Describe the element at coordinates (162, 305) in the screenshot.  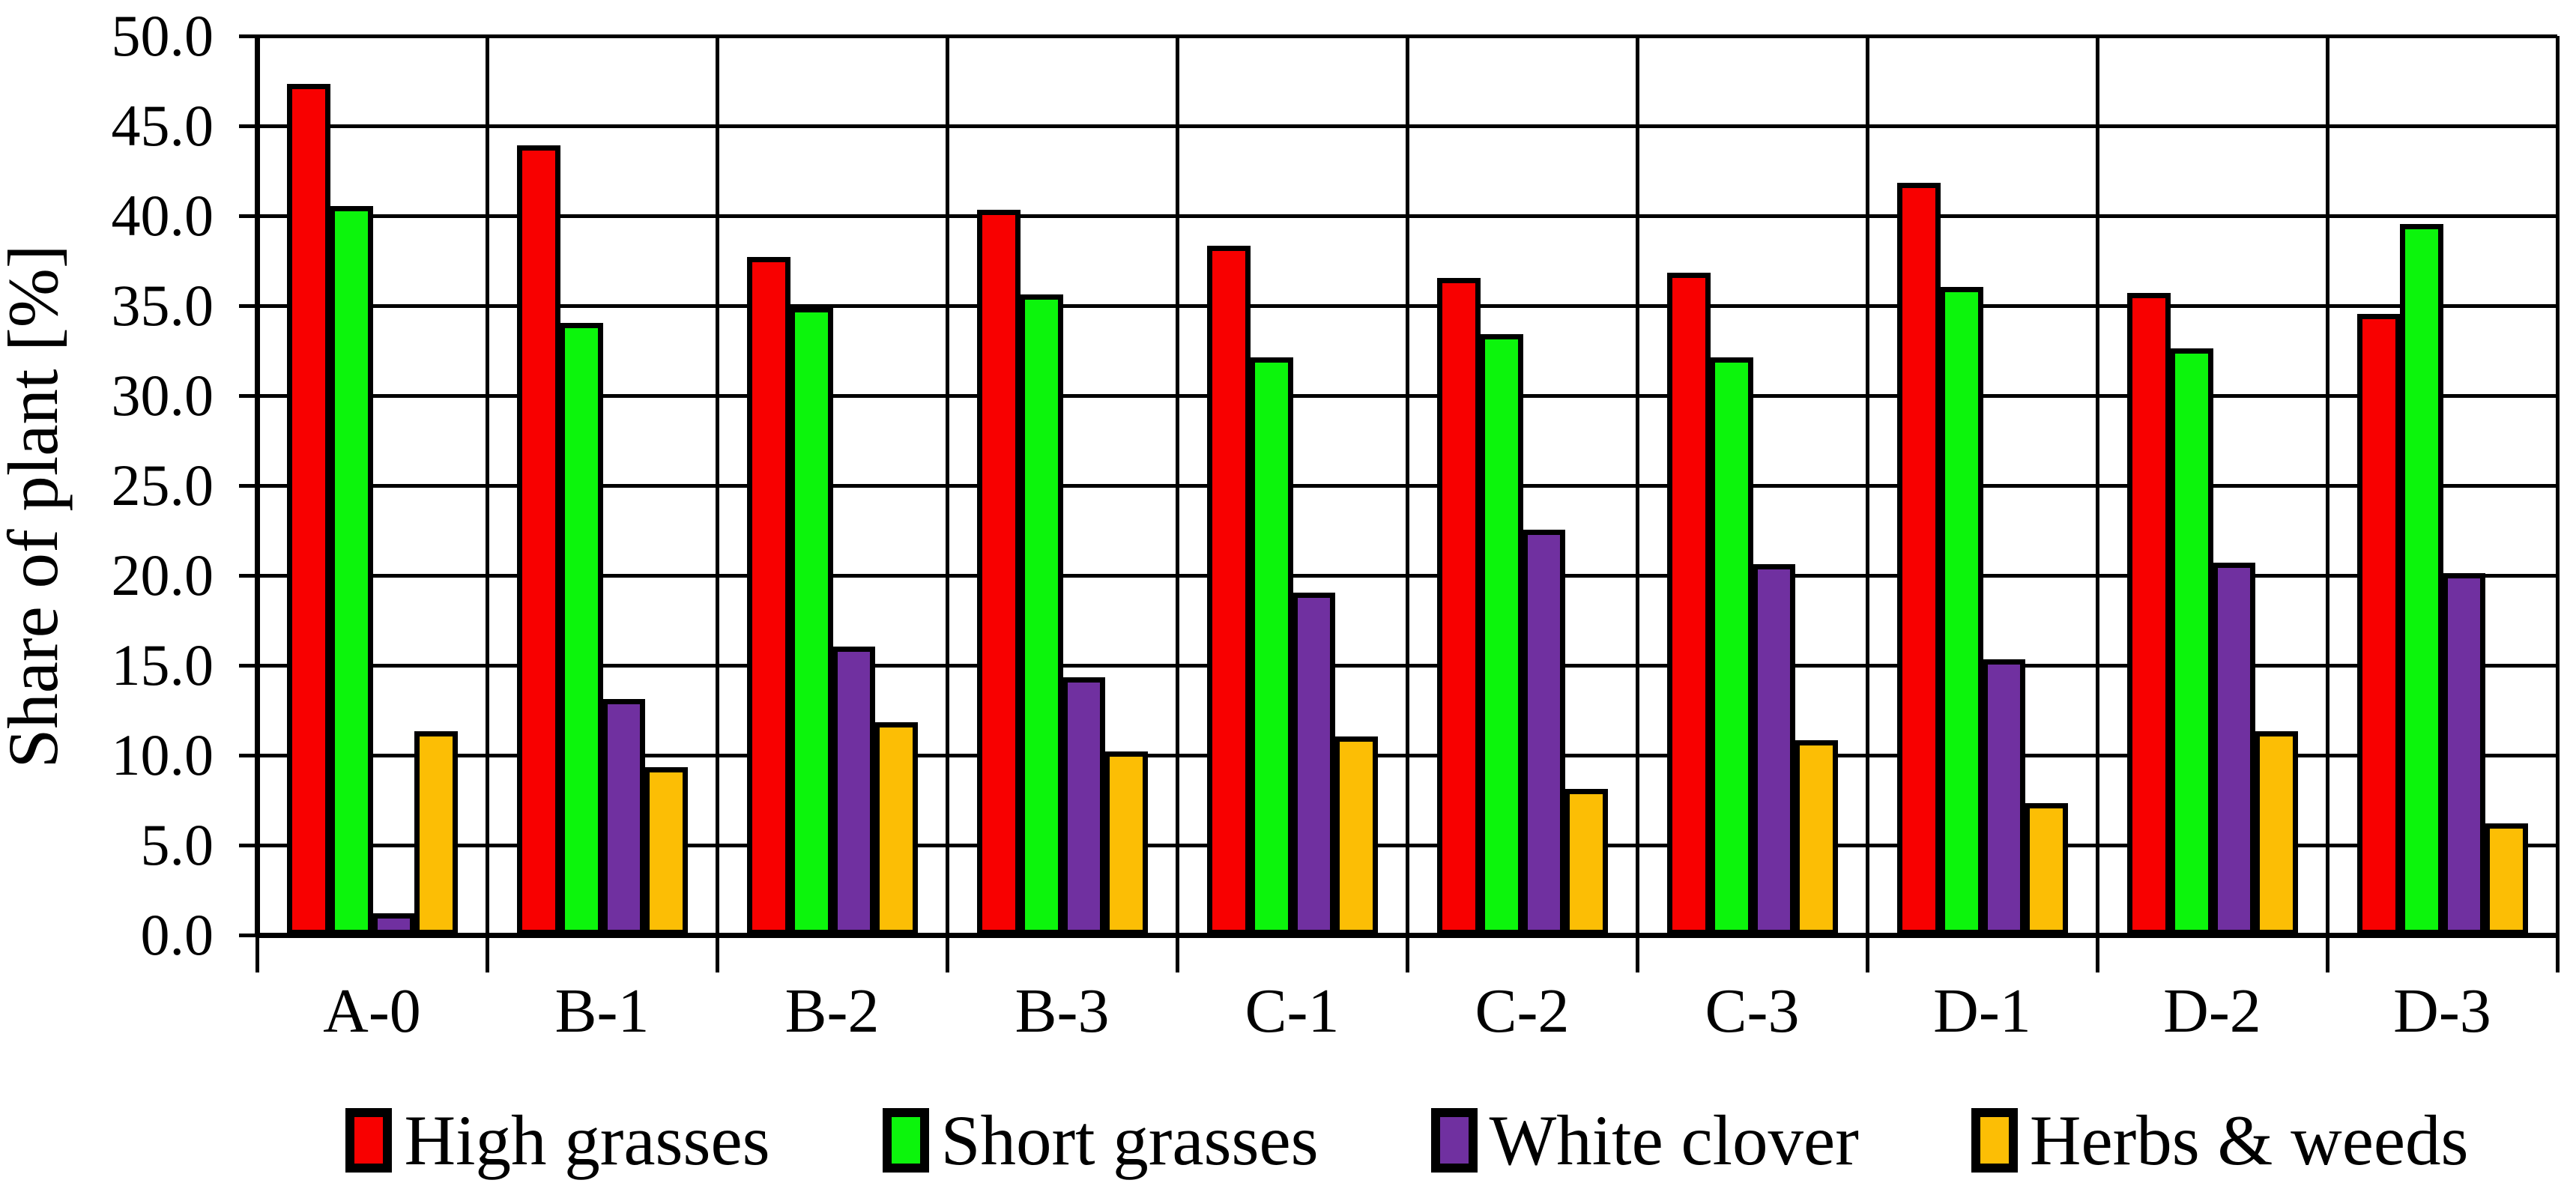
I see `y-axis-tick-label: 35.0` at that location.